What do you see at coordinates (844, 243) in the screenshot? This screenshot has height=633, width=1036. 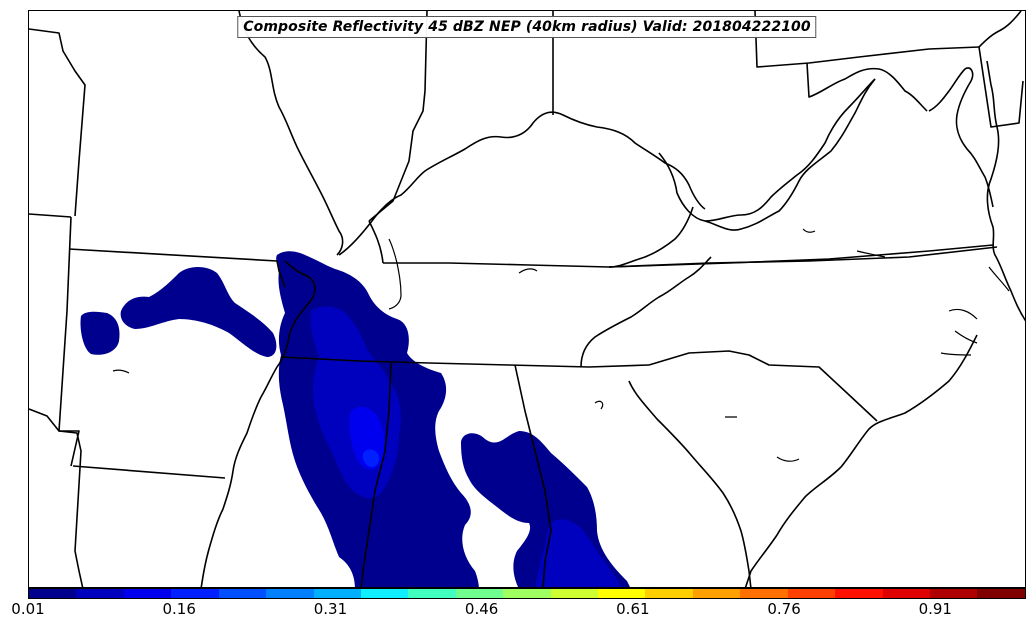 I see `lake-north-carolina` at bounding box center [844, 243].